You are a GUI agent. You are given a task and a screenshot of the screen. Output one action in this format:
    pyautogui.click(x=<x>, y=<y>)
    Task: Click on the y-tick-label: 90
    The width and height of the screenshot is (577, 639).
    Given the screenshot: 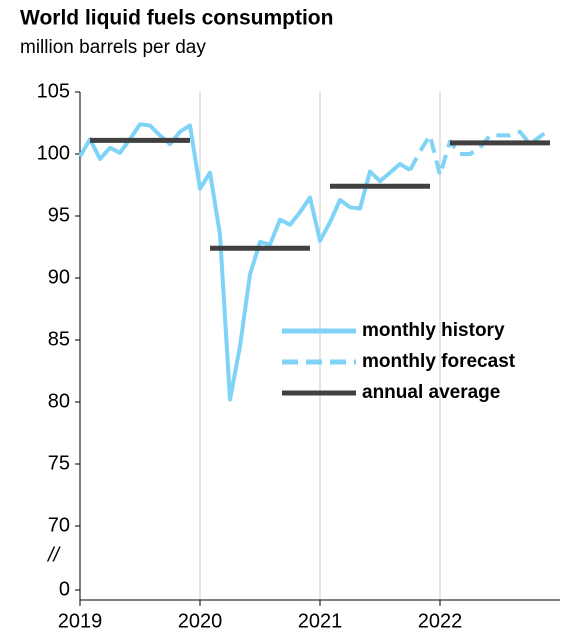 What is the action you would take?
    pyautogui.click(x=59, y=277)
    